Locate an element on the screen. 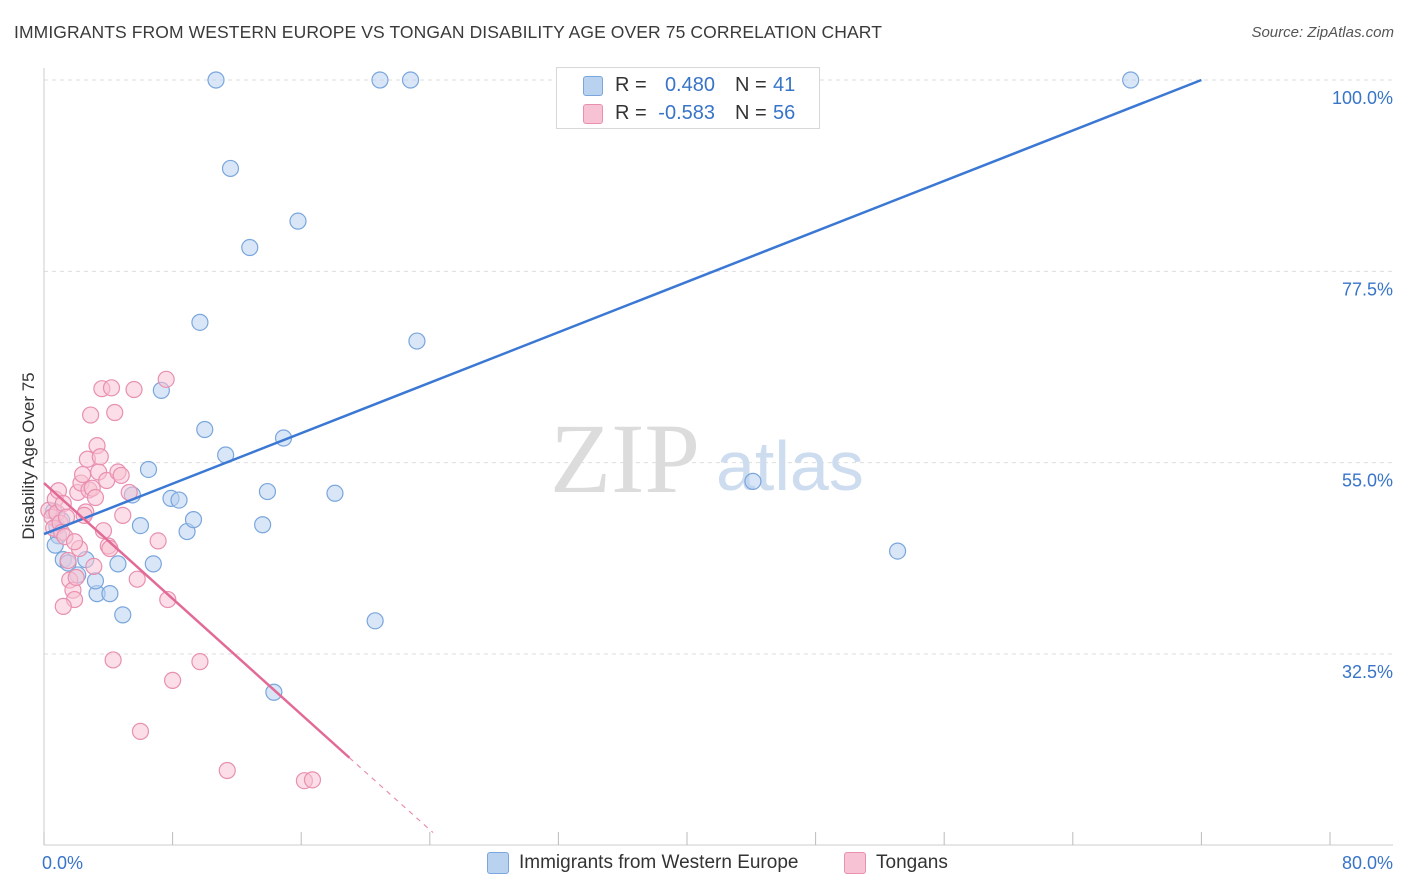  x-tick-label-max: 80.0% is located at coordinates (1367, 863).